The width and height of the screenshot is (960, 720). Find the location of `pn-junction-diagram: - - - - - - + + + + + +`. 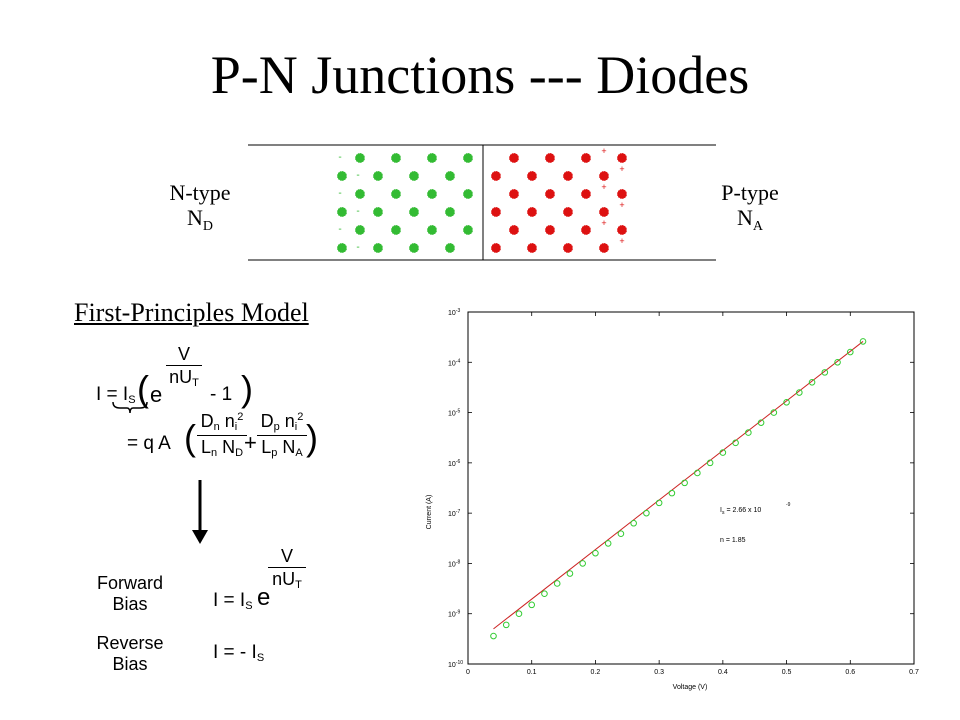

pn-junction-diagram: - - - - - - + + + + + + is located at coordinates (482, 202).